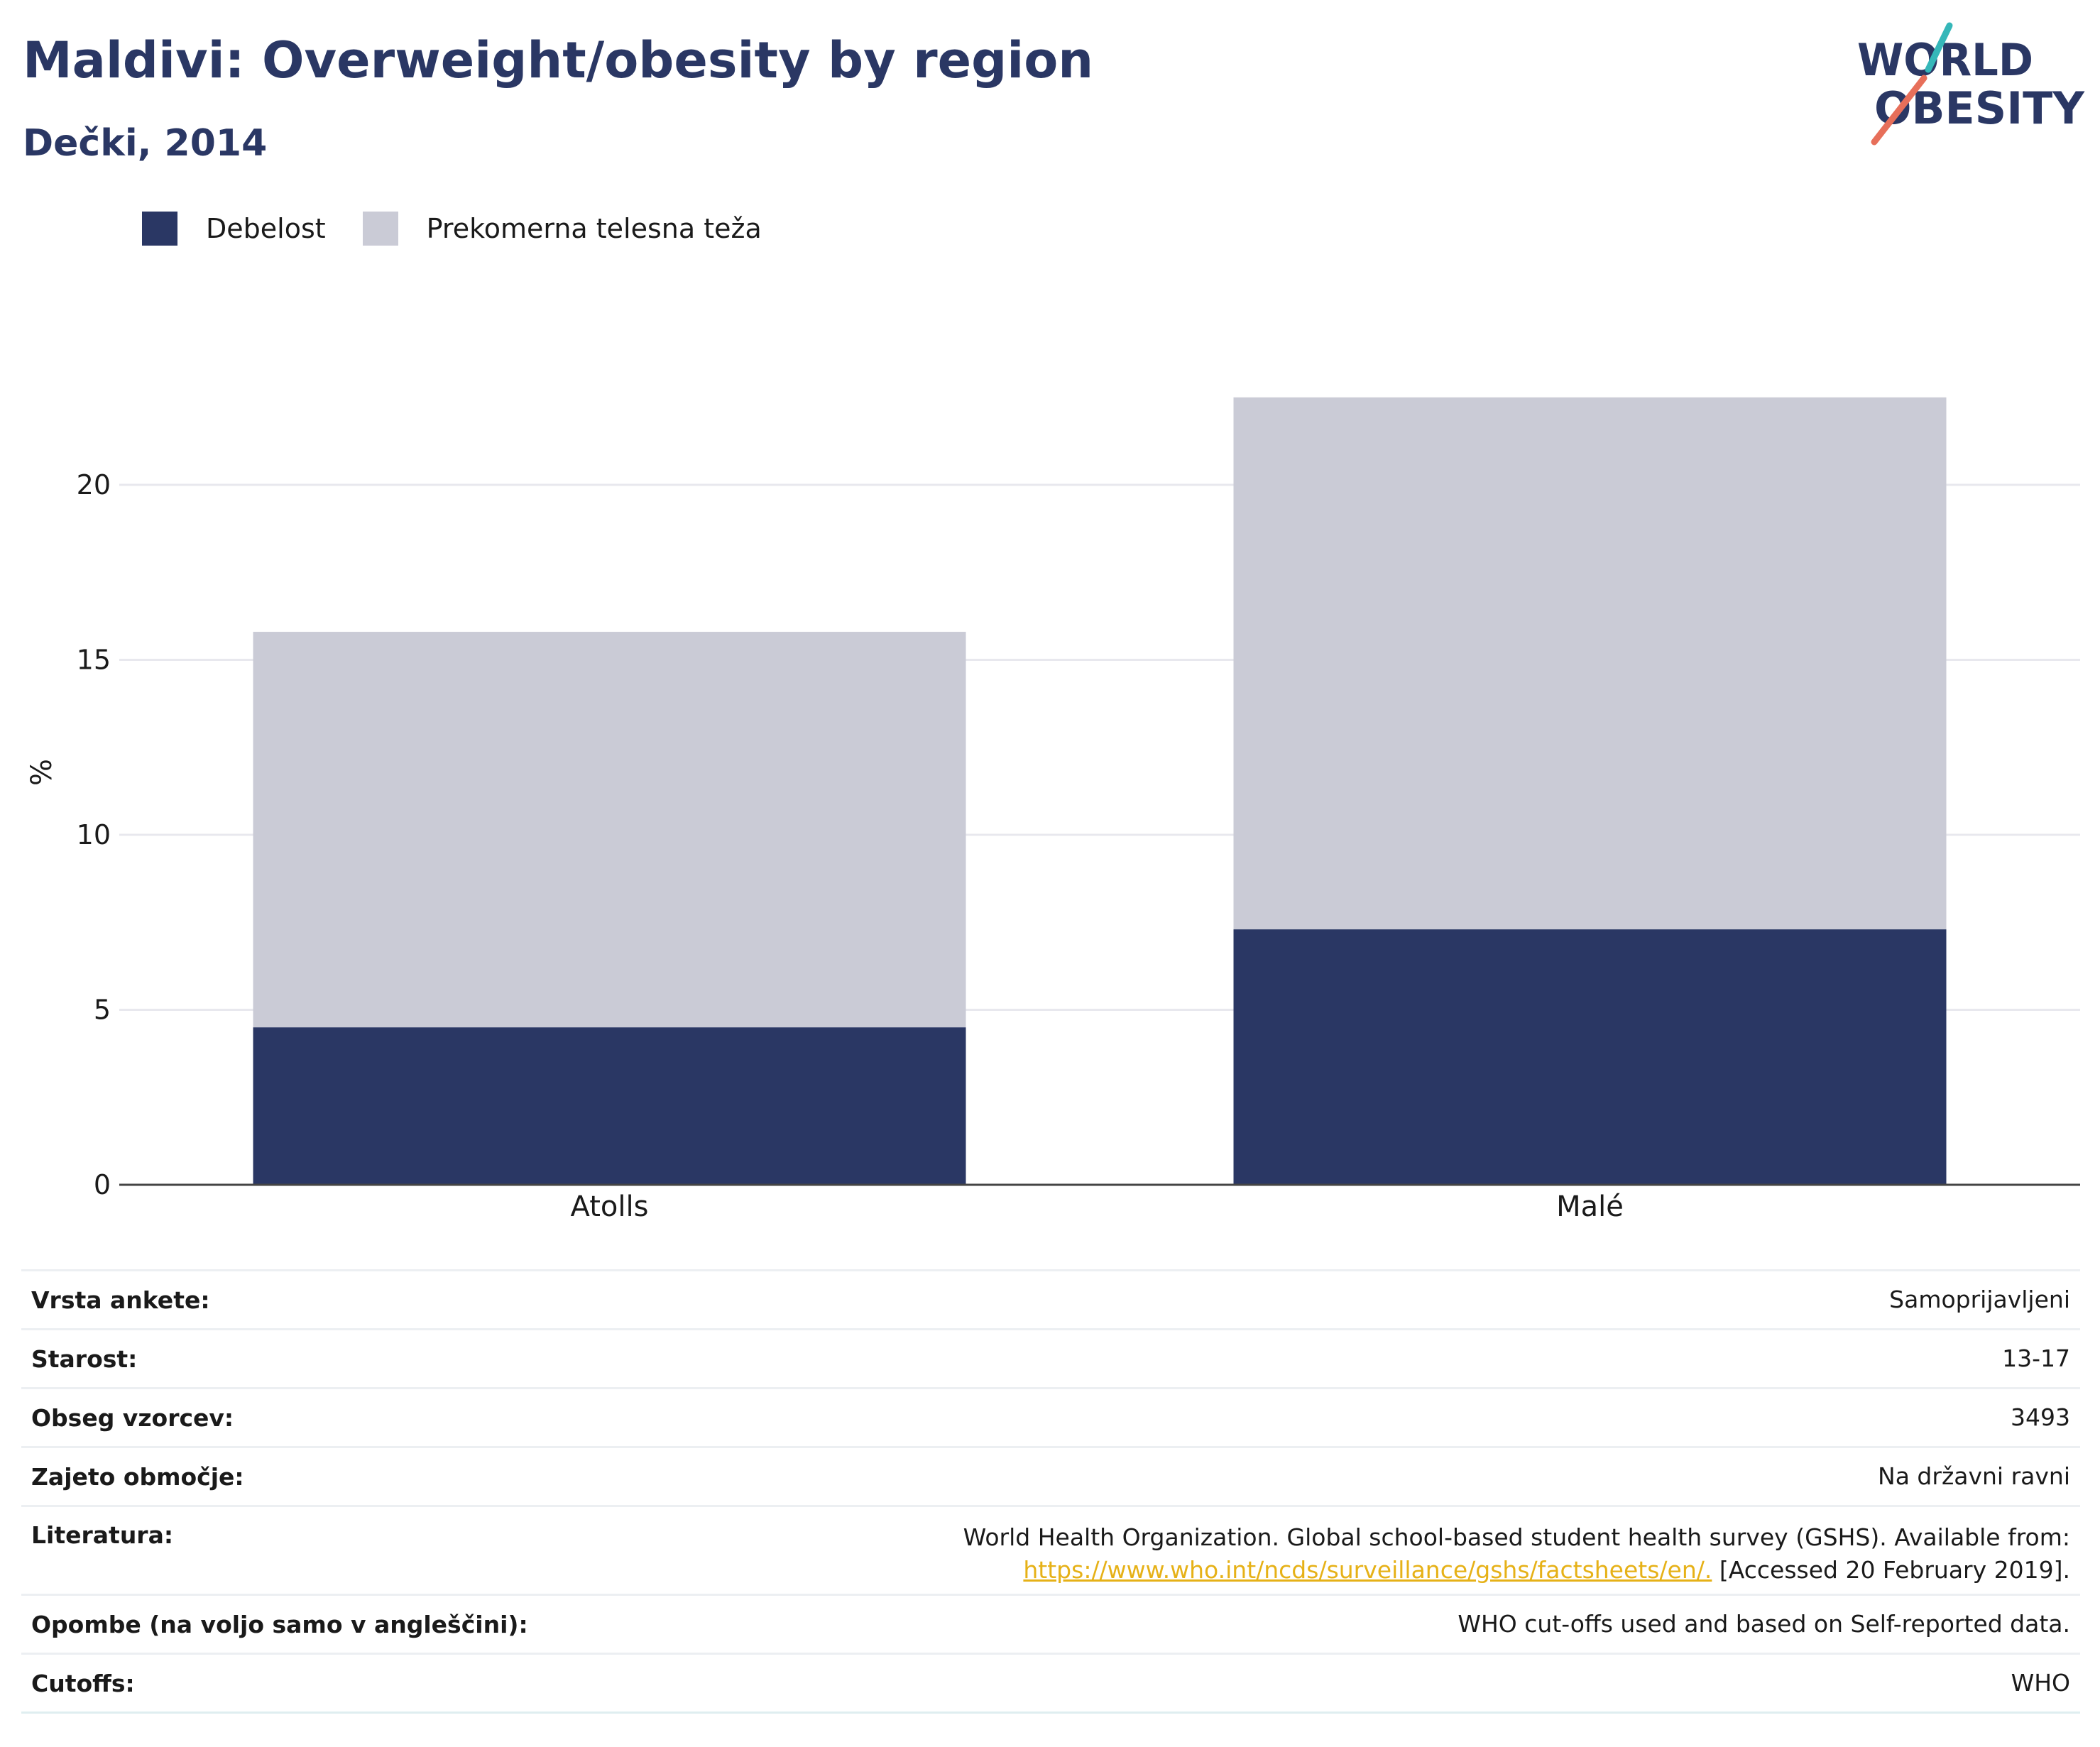  What do you see at coordinates (1374, 1417) in the screenshot?
I see `info-value-sample-size: 3493` at bounding box center [1374, 1417].